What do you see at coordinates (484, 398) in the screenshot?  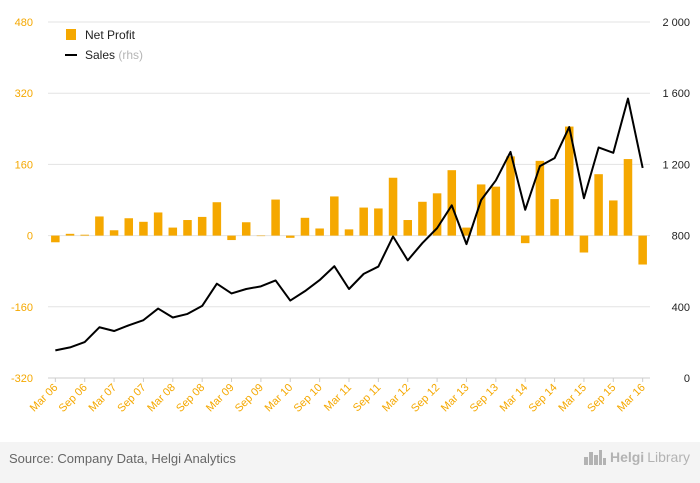 I see `x-tick-label: Sep 13` at bounding box center [484, 398].